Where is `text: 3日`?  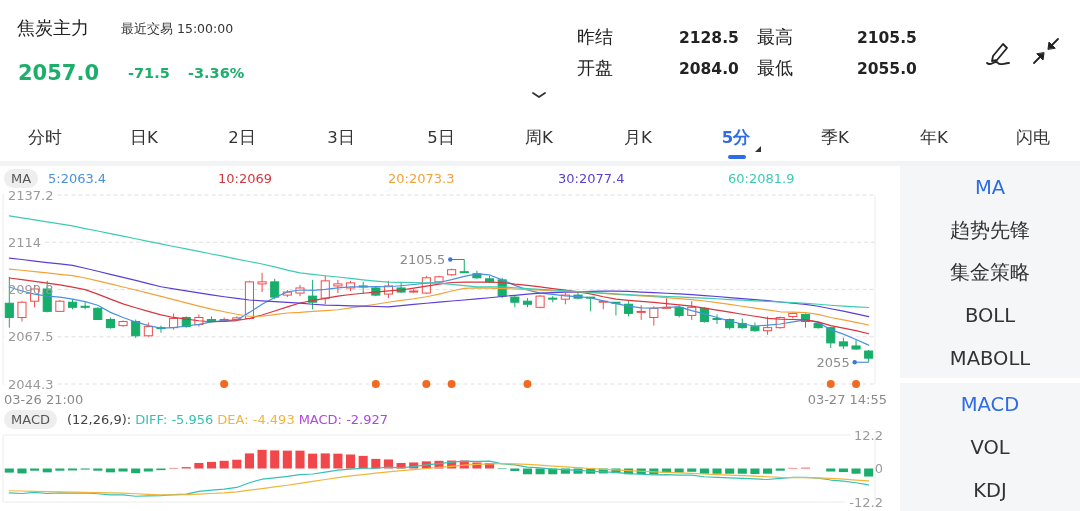 text: 3日 is located at coordinates (341, 137).